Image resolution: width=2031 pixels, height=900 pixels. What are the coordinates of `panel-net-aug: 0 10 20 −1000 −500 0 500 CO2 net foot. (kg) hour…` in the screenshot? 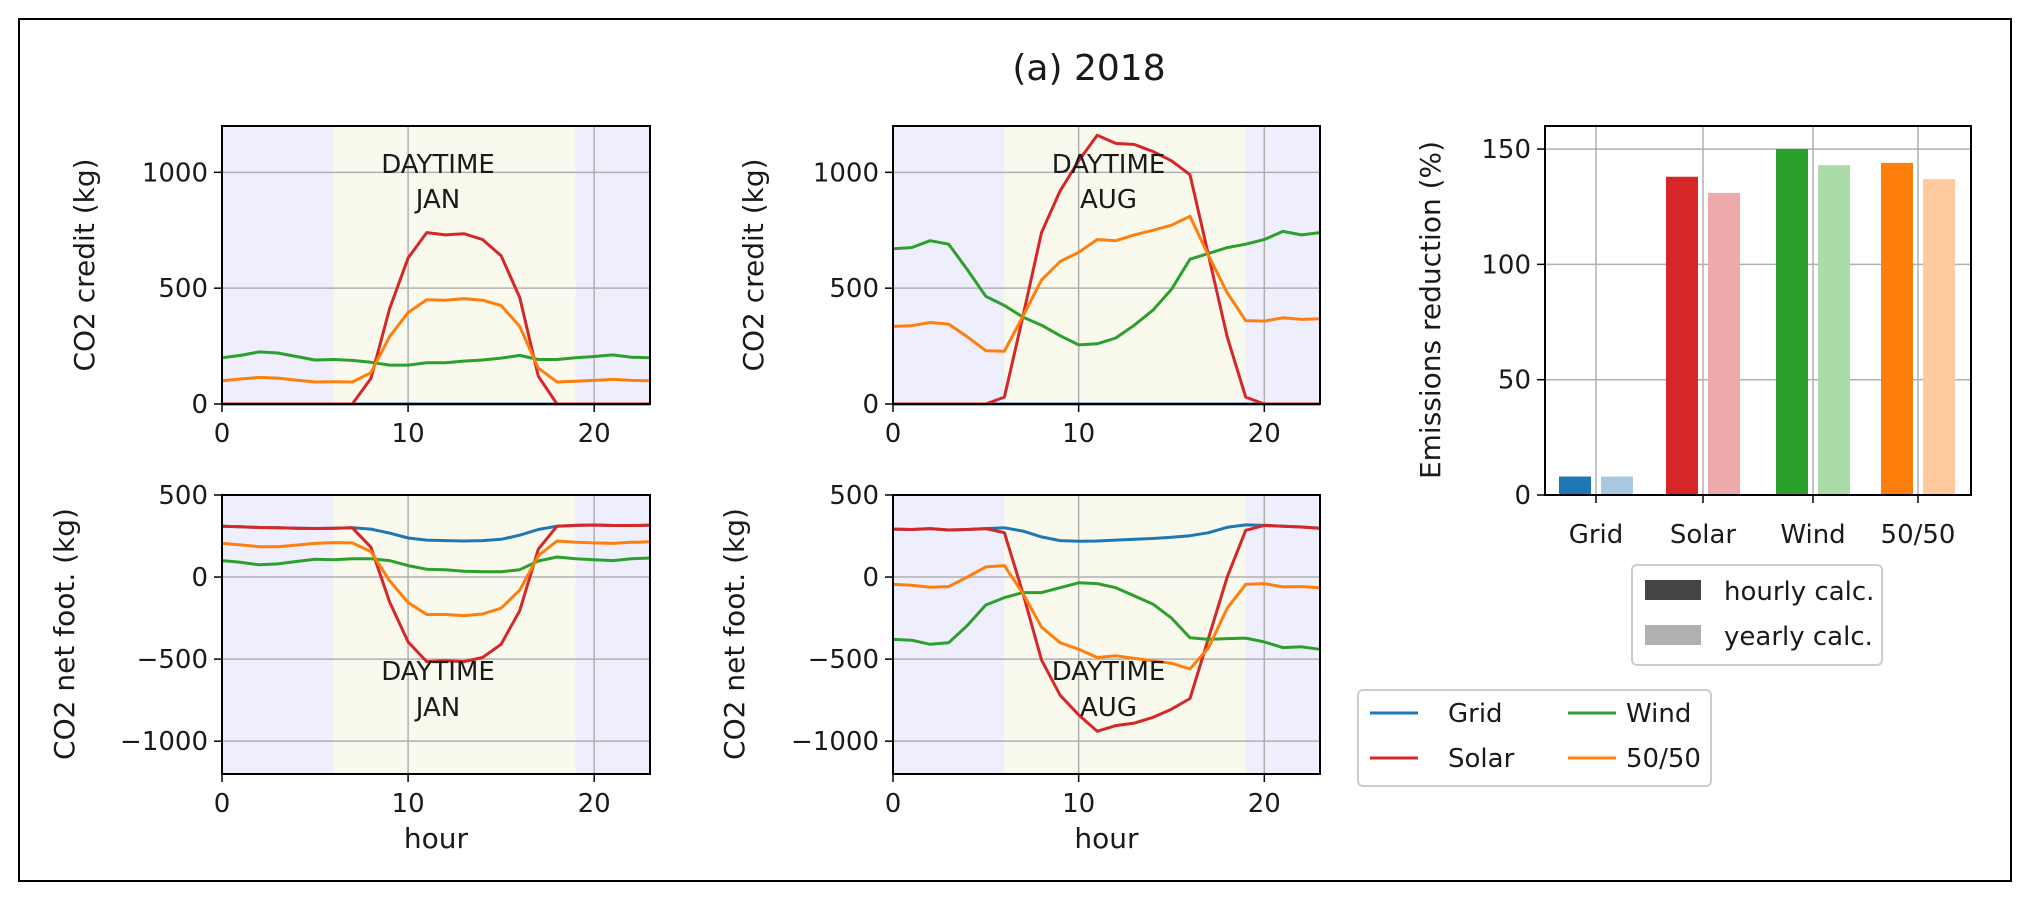 It's located at (1019, 668).